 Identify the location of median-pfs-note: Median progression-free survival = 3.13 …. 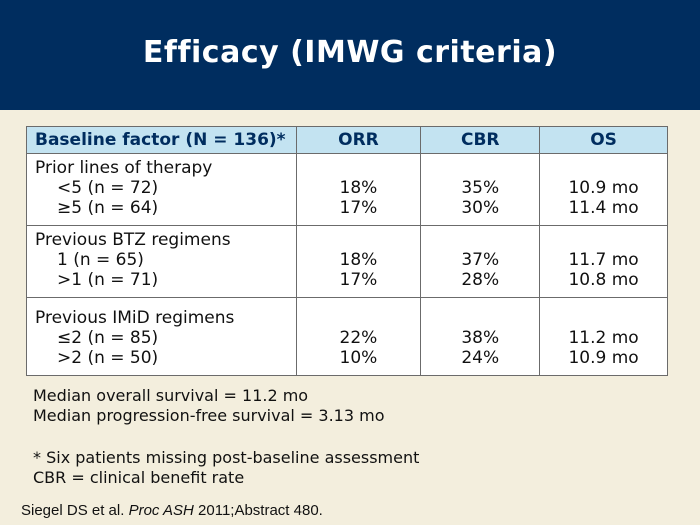
(209, 415).